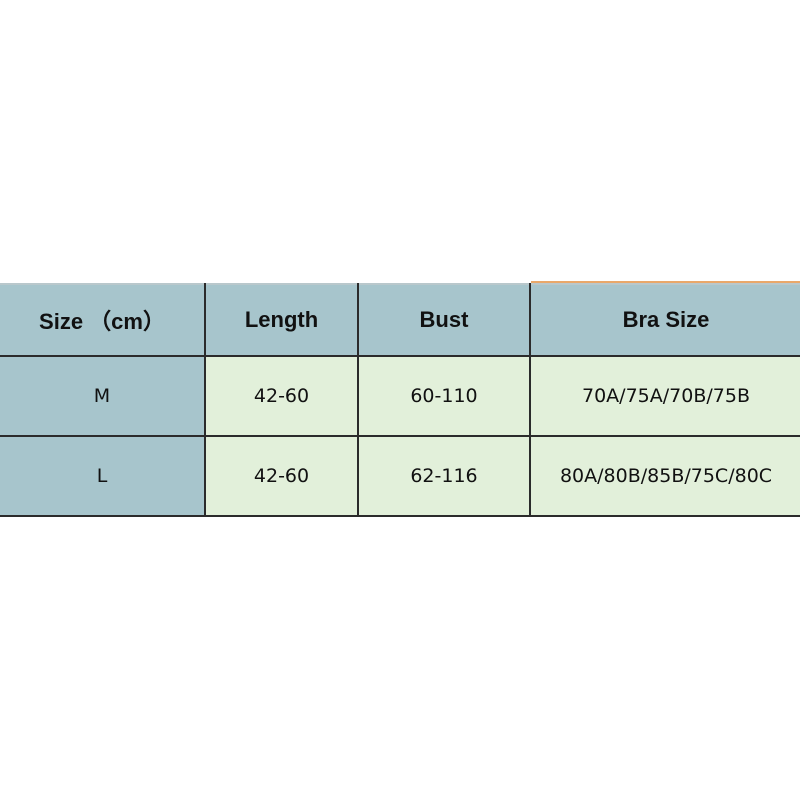 The image size is (800, 800). I want to click on table-cell: 60-110, so click(444, 396).